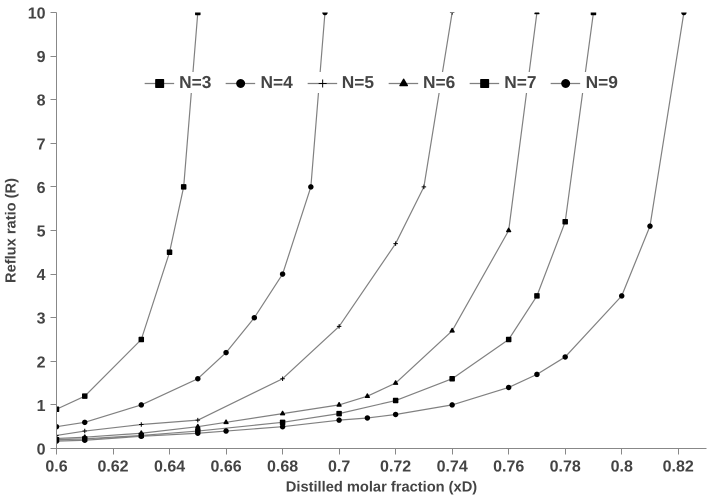 Image resolution: width=714 pixels, height=498 pixels. I want to click on x-tick-label: 0.68, so click(282, 467).